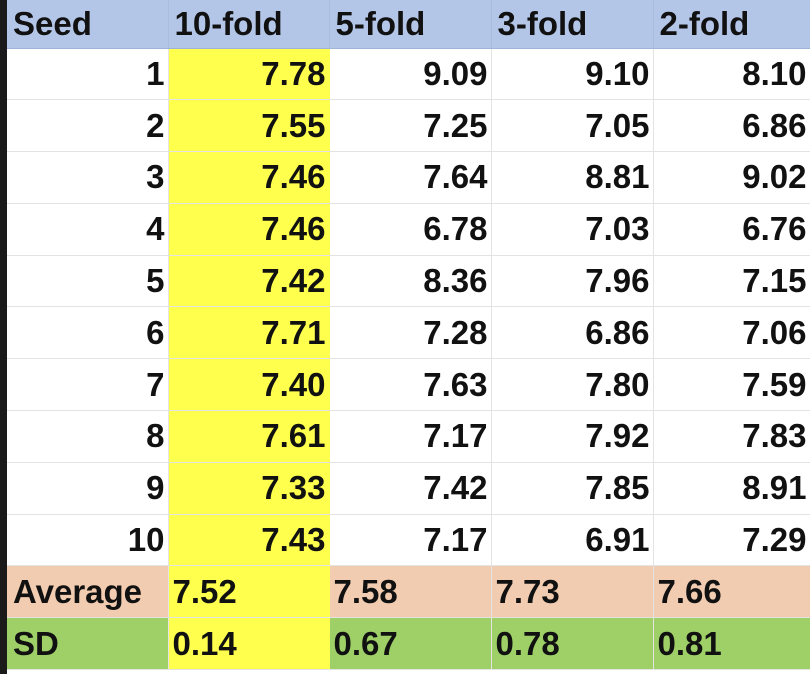 This screenshot has height=674, width=810. I want to click on cell-2-fold: 7.83, so click(731, 436).